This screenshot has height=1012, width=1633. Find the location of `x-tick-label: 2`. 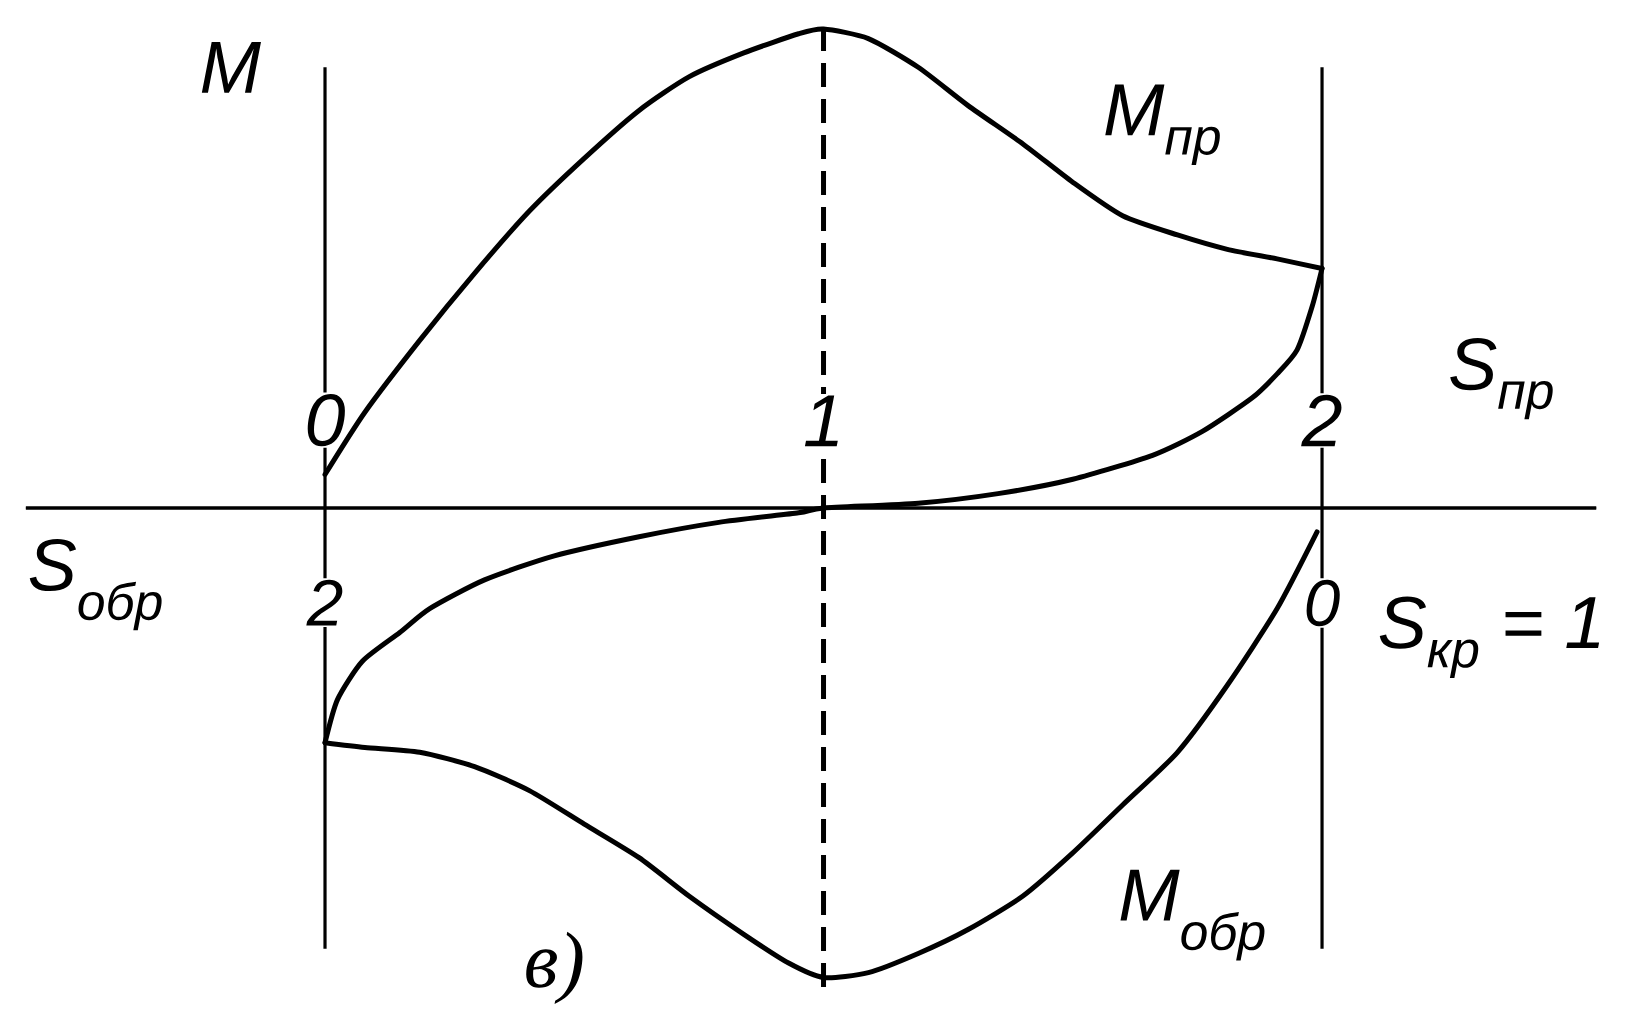

x-tick-label: 2 is located at coordinates (1321, 420).